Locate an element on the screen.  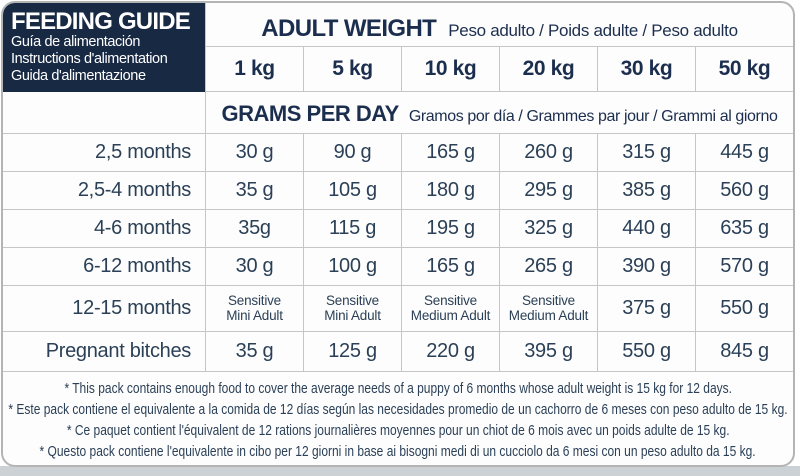
weight-column-header: 10 kg is located at coordinates (450, 69).